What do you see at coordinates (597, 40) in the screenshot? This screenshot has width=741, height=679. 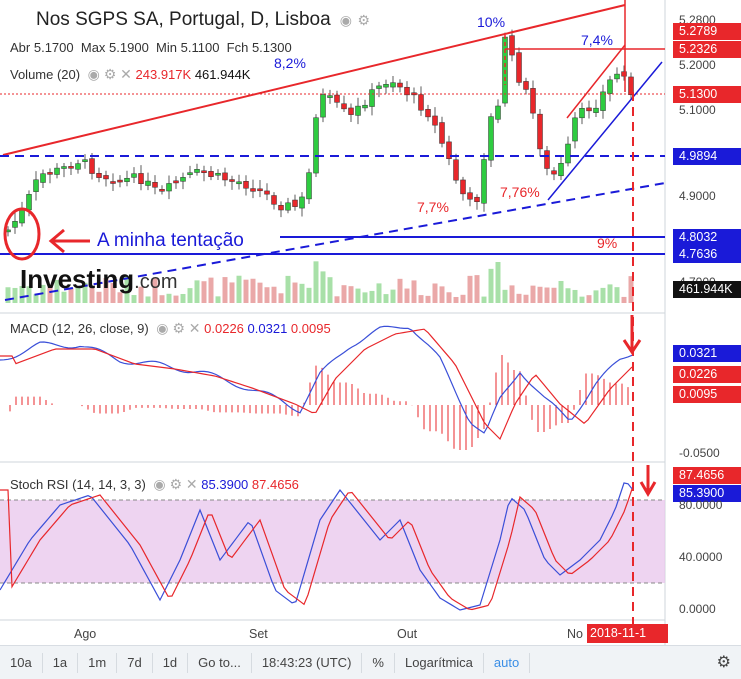 I see `annotation-pct: 7,4%` at bounding box center [597, 40].